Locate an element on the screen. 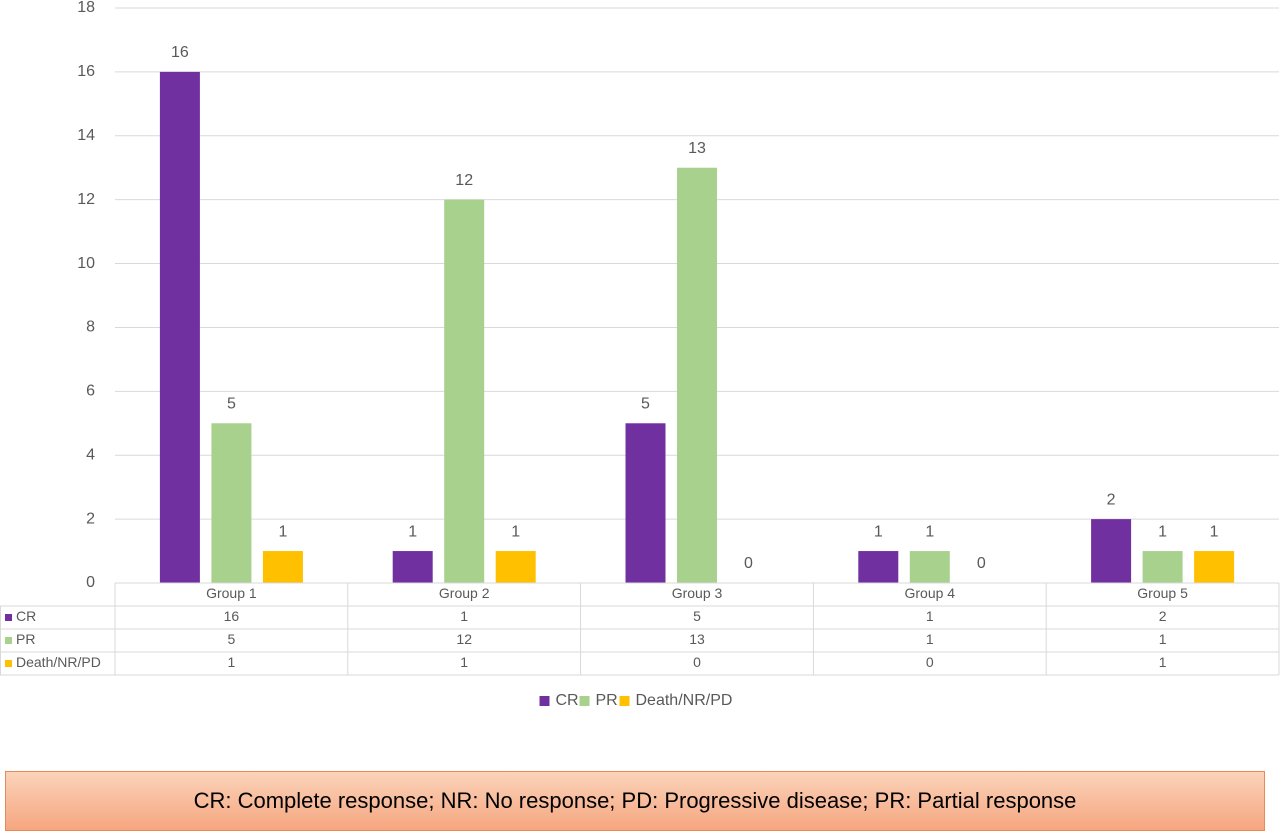  legend-label: Death/NR/PD is located at coordinates (684, 700).